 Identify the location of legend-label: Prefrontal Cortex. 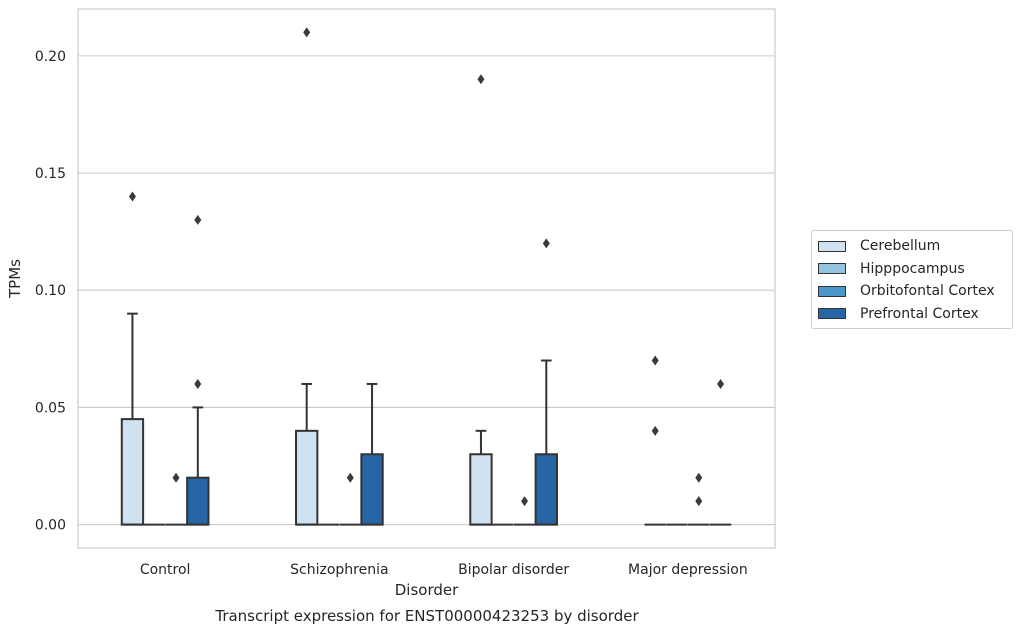
(919, 313).